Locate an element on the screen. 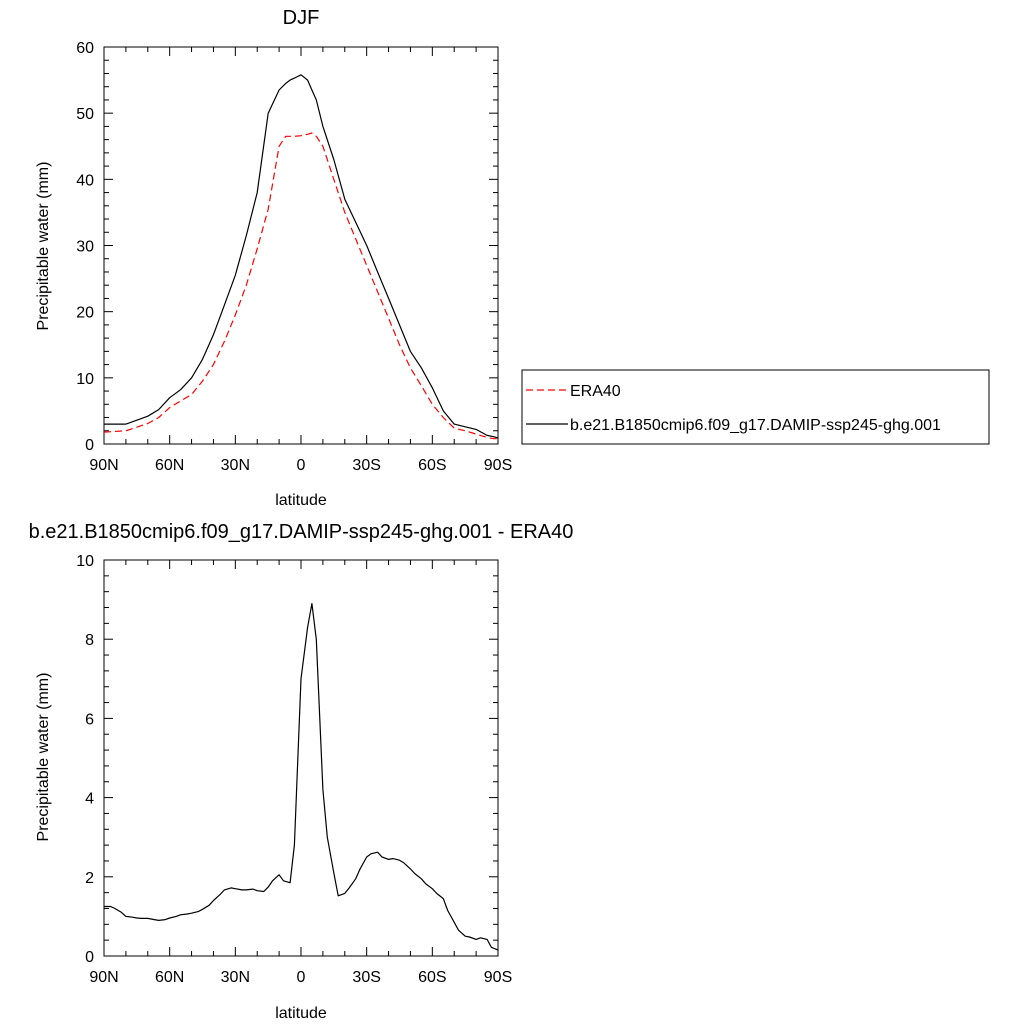 Image resolution: width=1024 pixels, height=1024 pixels. bottom-chart-xlabel: latitude is located at coordinates (301, 1013).